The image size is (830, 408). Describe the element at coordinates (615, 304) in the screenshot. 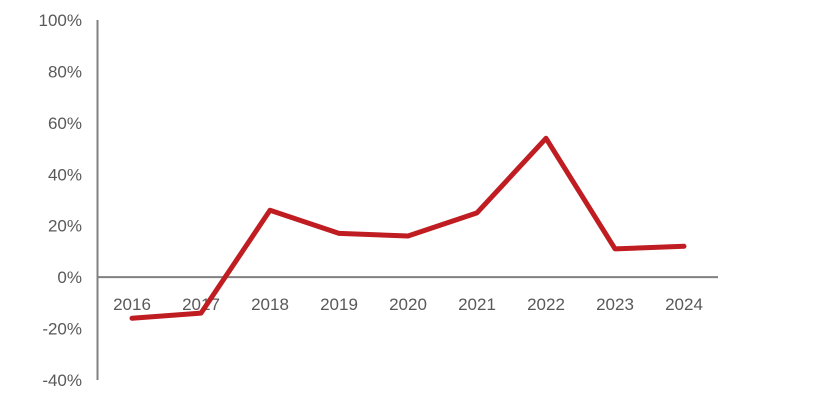

I see `x-axis-tick-label: 2023` at that location.